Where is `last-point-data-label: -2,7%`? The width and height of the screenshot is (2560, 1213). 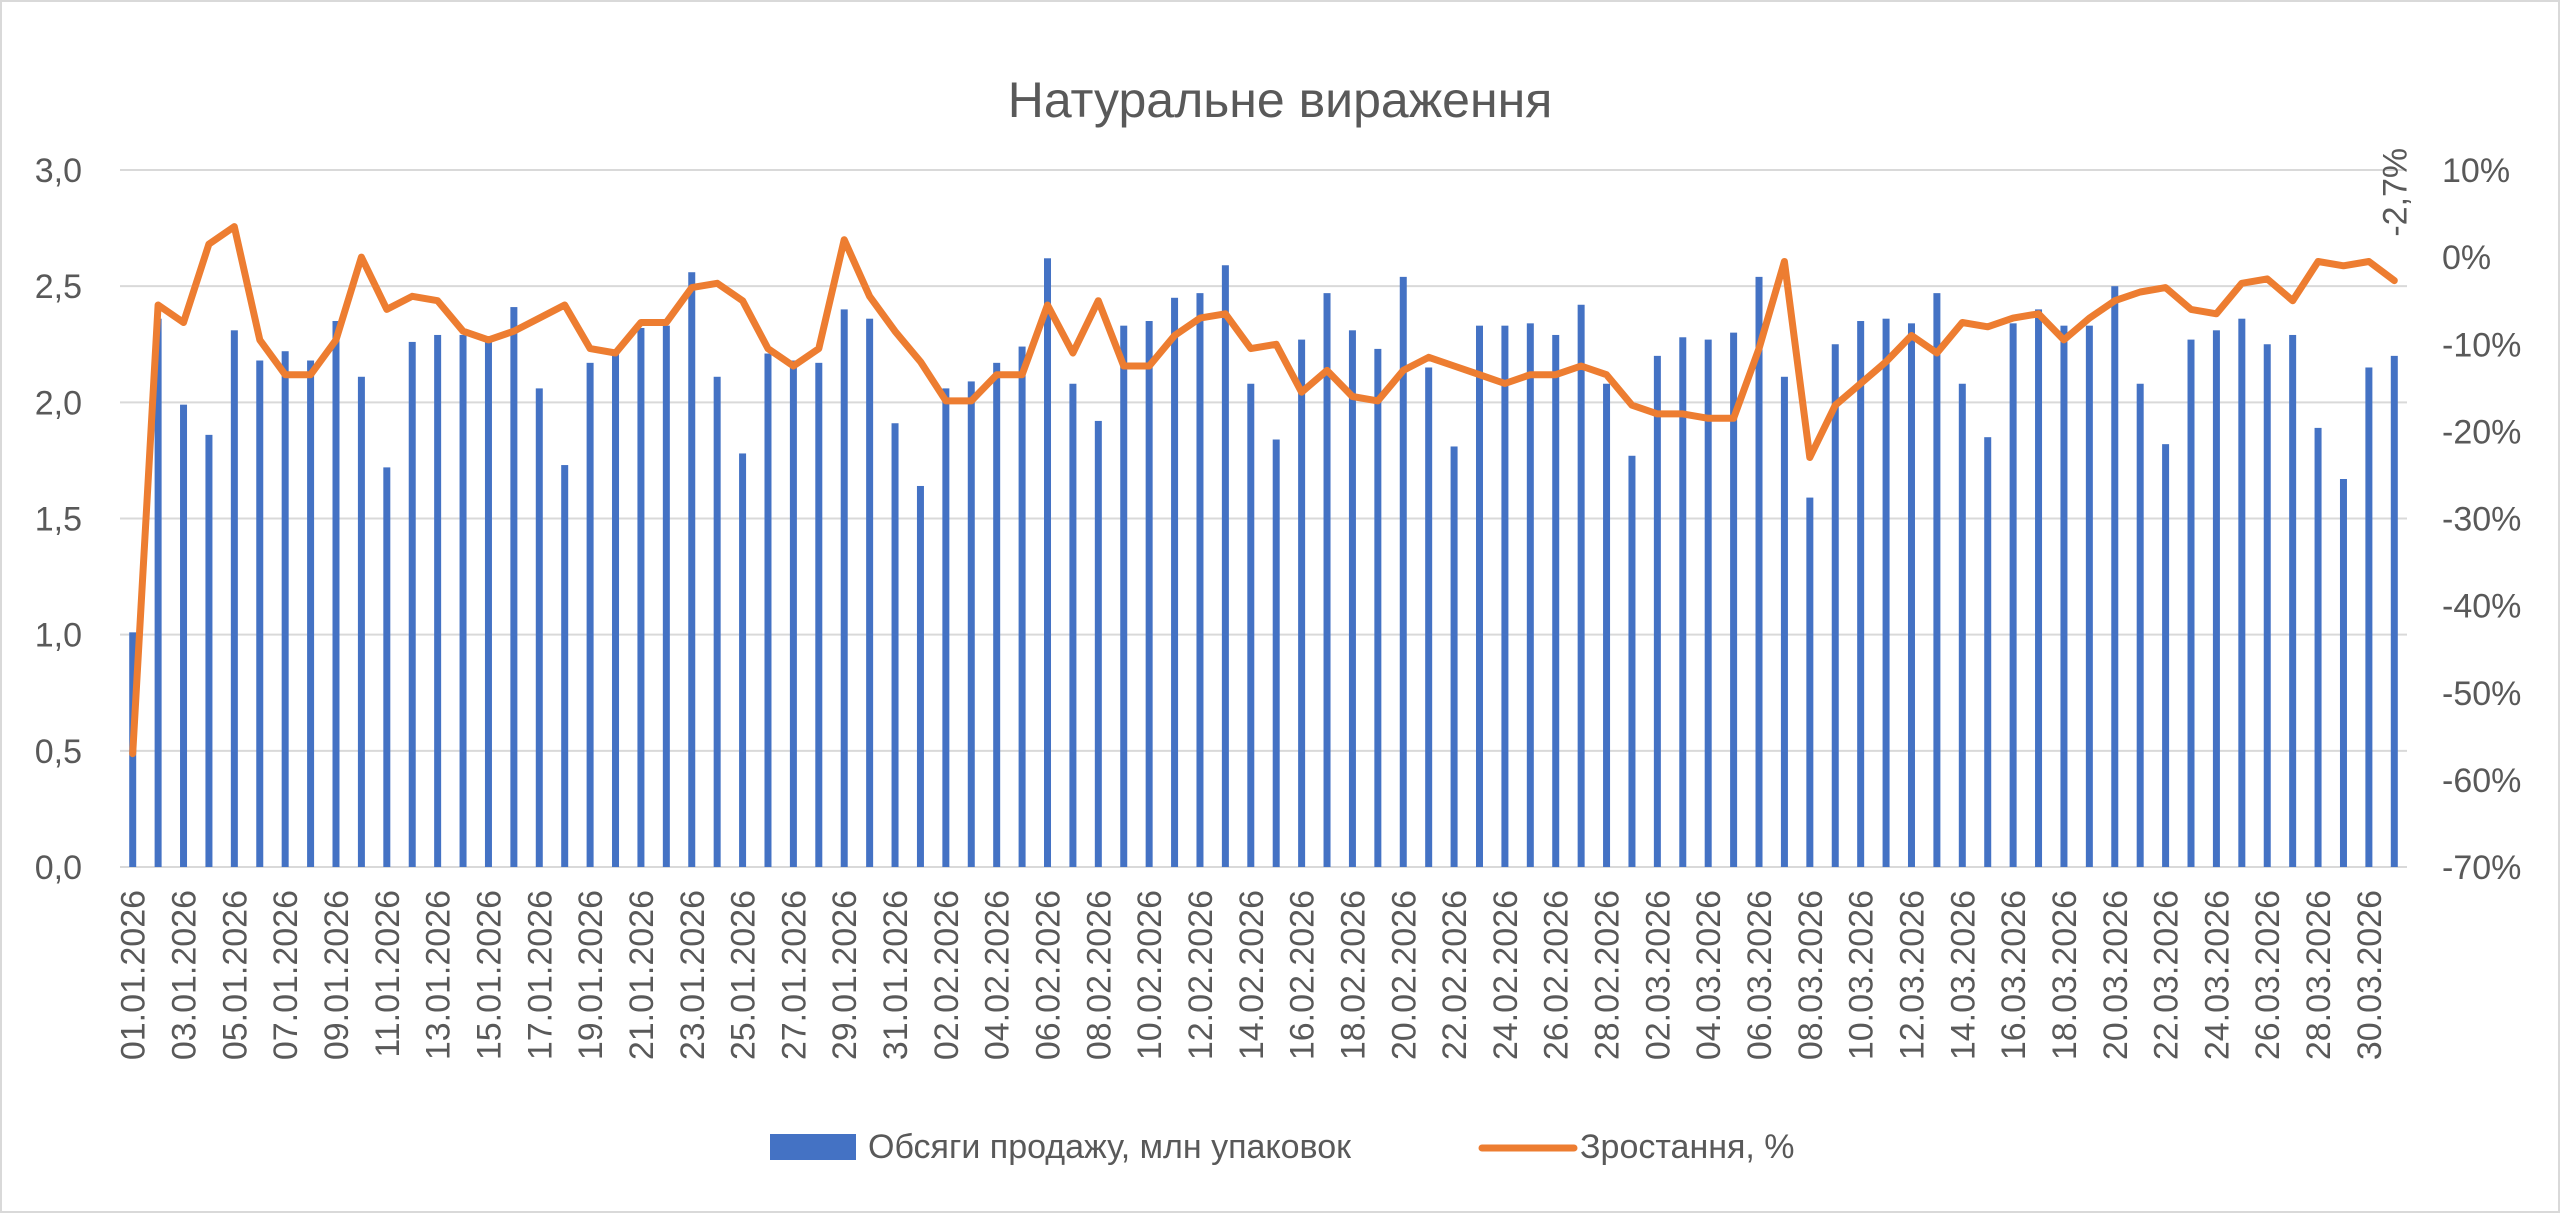
last-point-data-label: -2,7% is located at coordinates (2395, 192).